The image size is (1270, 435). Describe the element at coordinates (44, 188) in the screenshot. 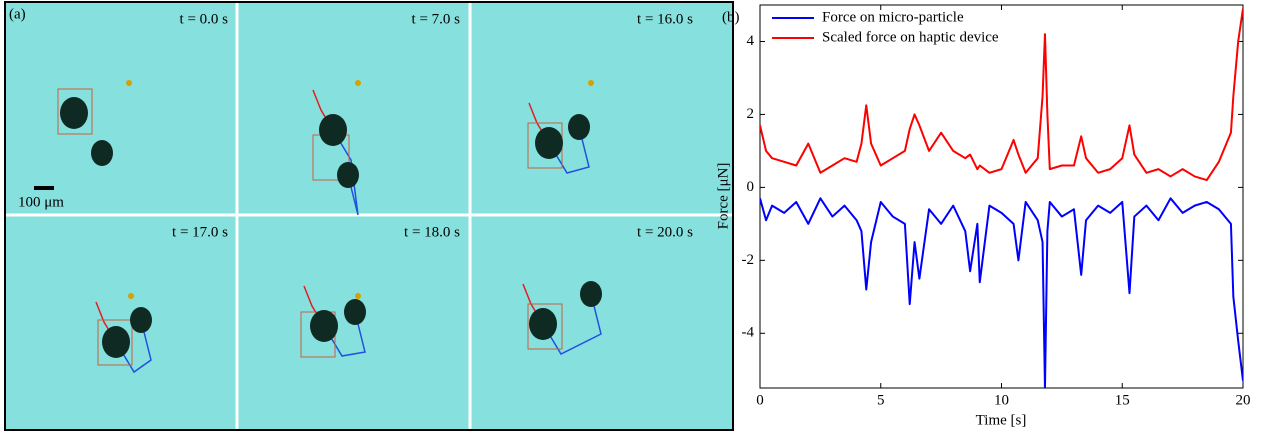

I see `scale-bar` at that location.